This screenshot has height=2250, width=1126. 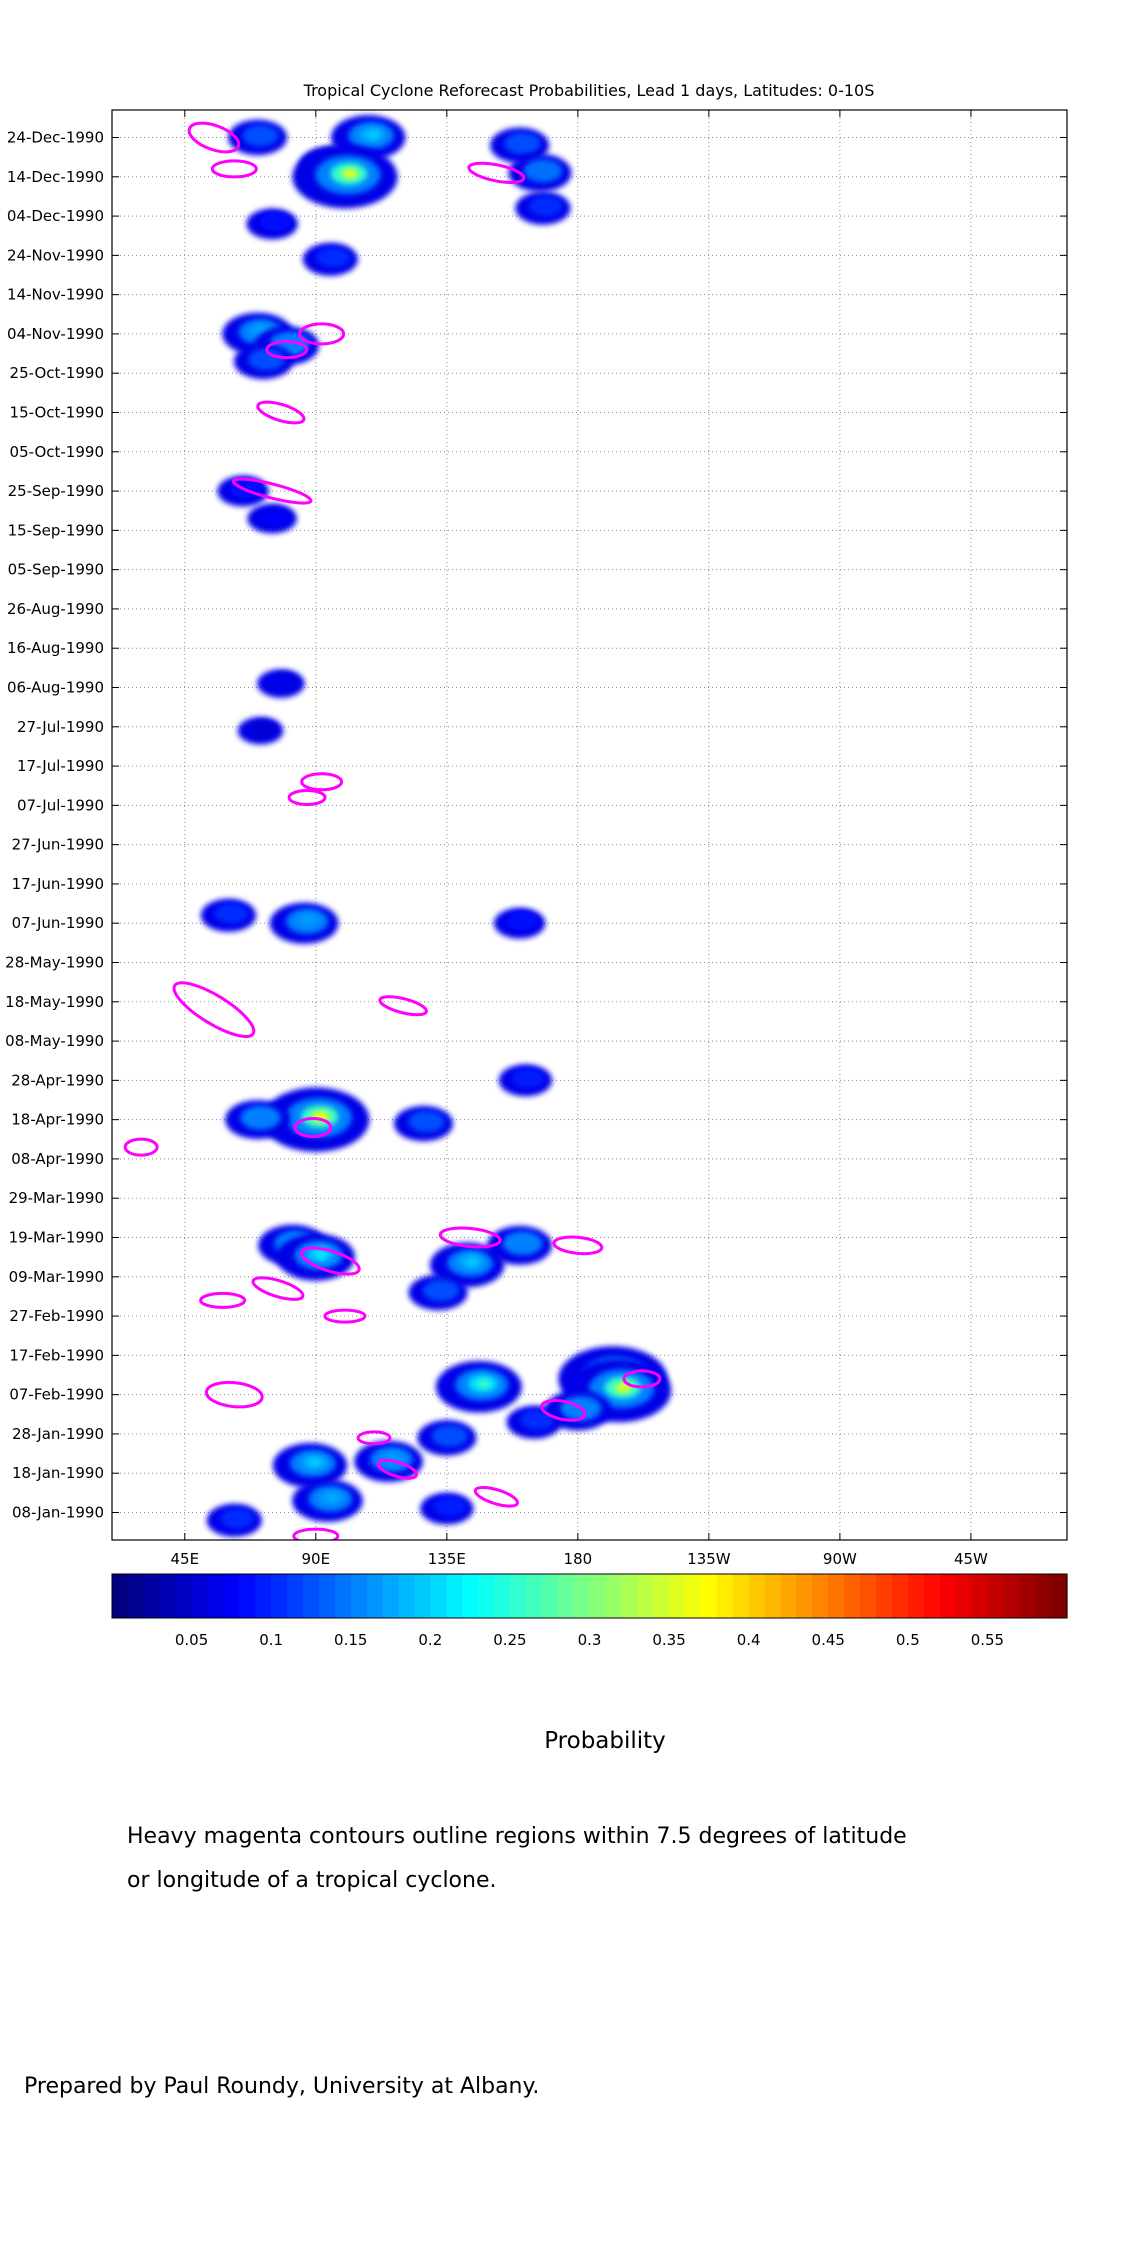 What do you see at coordinates (447, 1559) in the screenshot?
I see `x-tick-label: 135E` at bounding box center [447, 1559].